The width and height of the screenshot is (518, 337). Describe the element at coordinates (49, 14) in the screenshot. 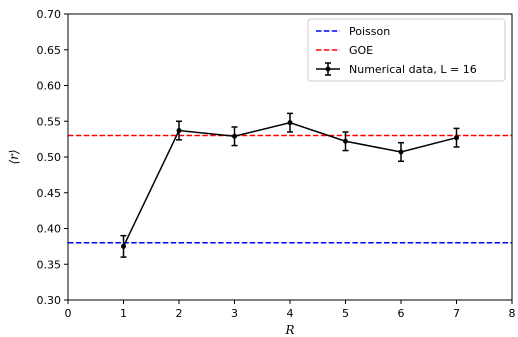

I see `y-tick-label: 0.70` at that location.